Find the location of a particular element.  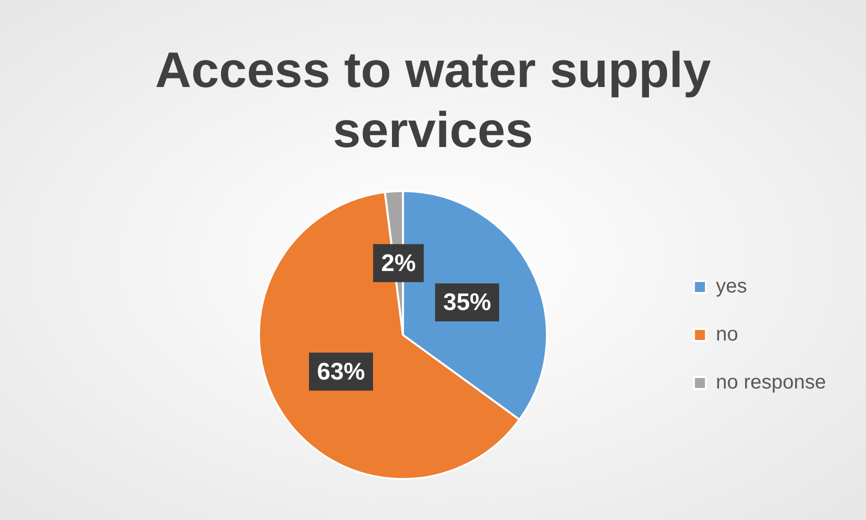

data-label: 63% is located at coordinates (341, 372).